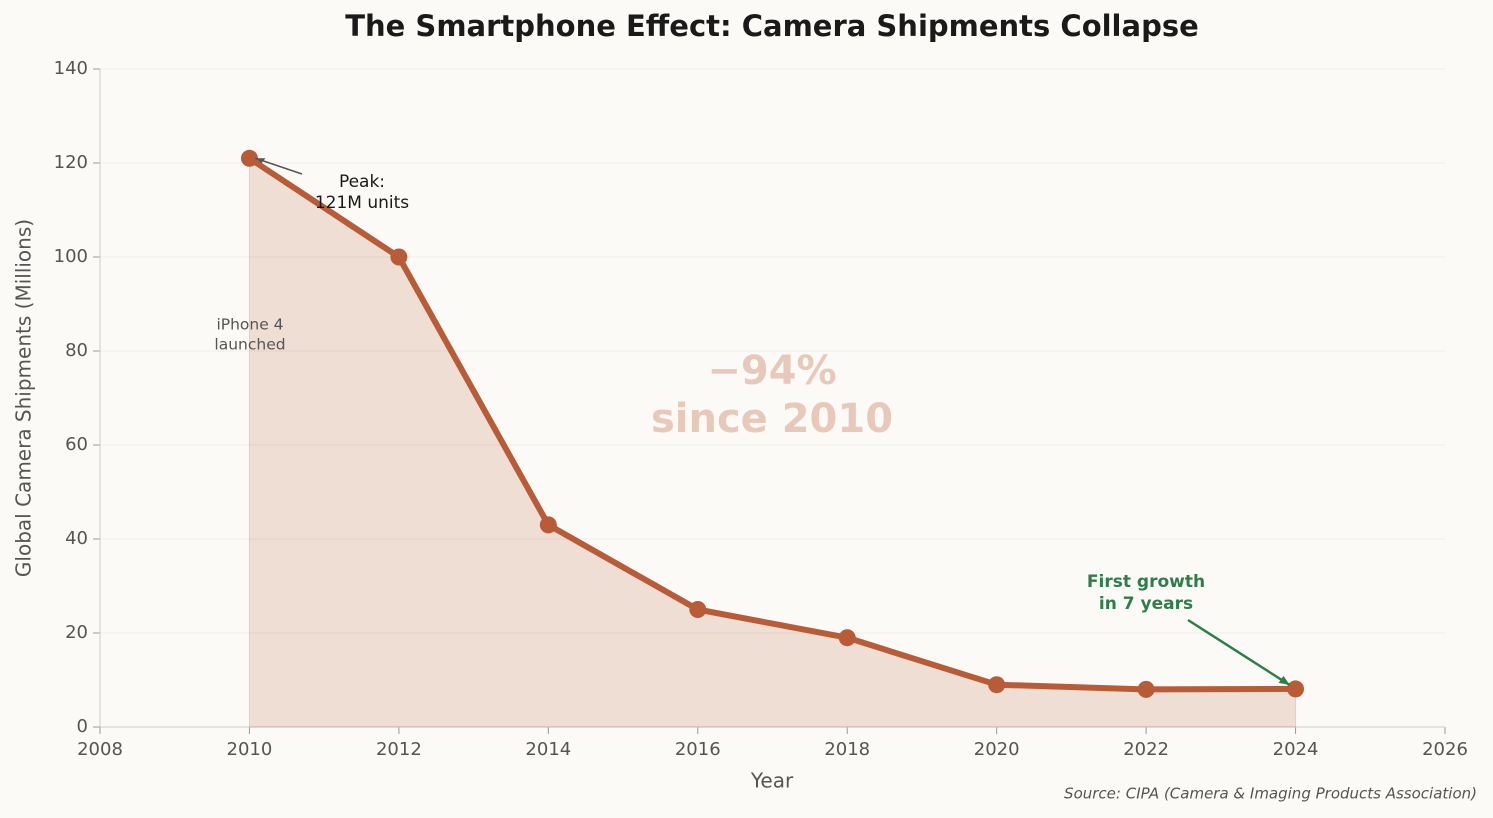  I want to click on annotation-iphone: iPhone 4, so click(249, 325).